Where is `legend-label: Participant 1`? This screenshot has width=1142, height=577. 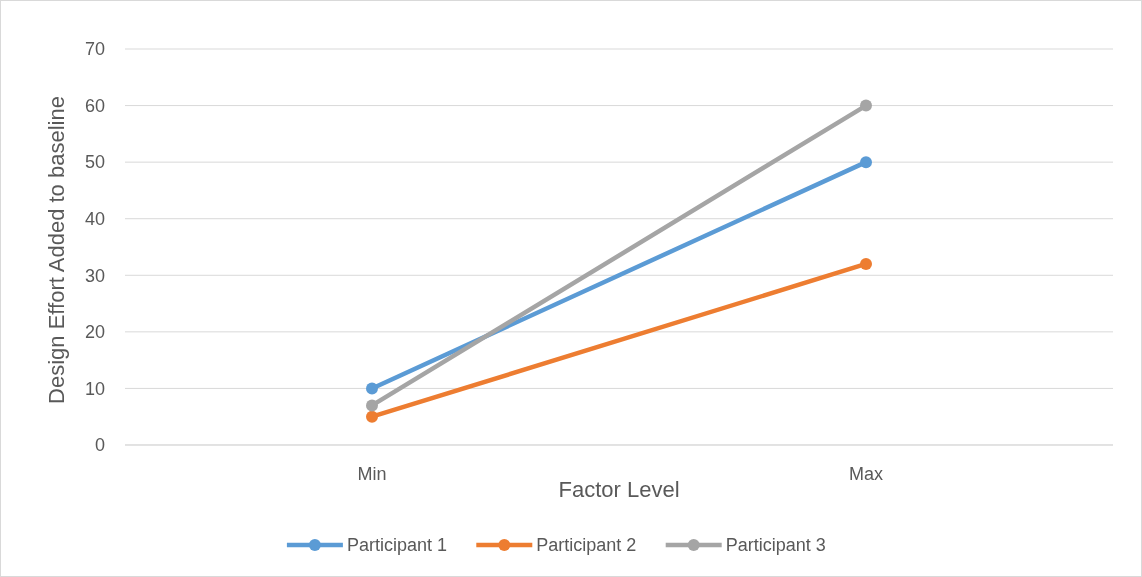 legend-label: Participant 1 is located at coordinates (396, 545).